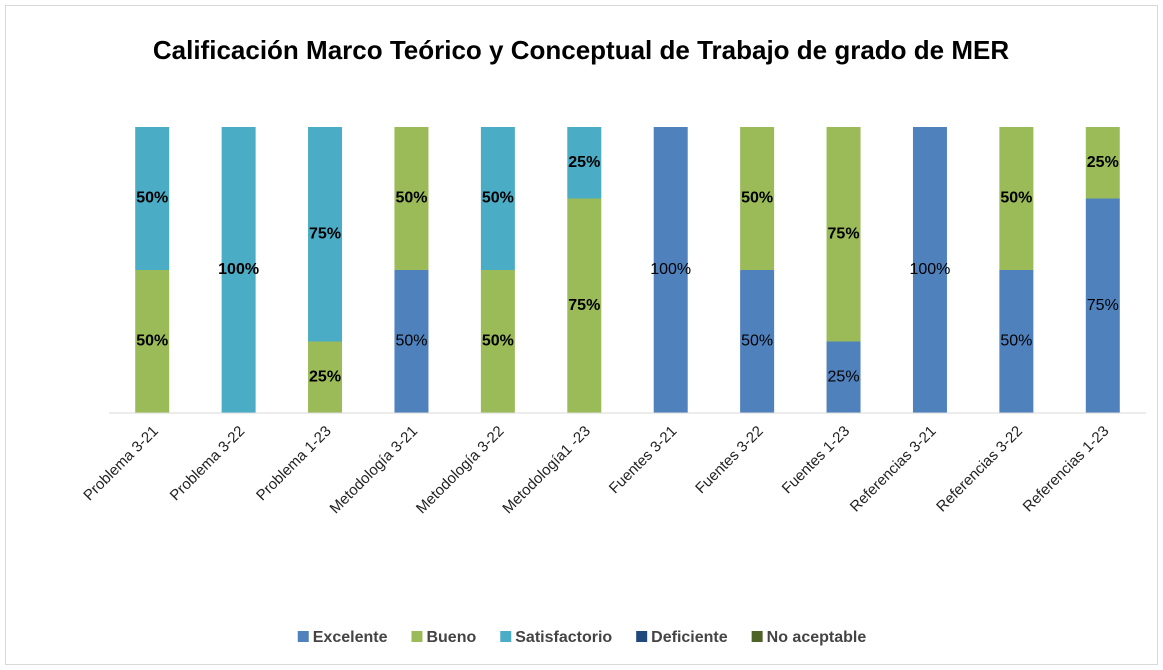 The height and width of the screenshot is (670, 1163). I want to click on legend-label: Excelente, so click(350, 637).